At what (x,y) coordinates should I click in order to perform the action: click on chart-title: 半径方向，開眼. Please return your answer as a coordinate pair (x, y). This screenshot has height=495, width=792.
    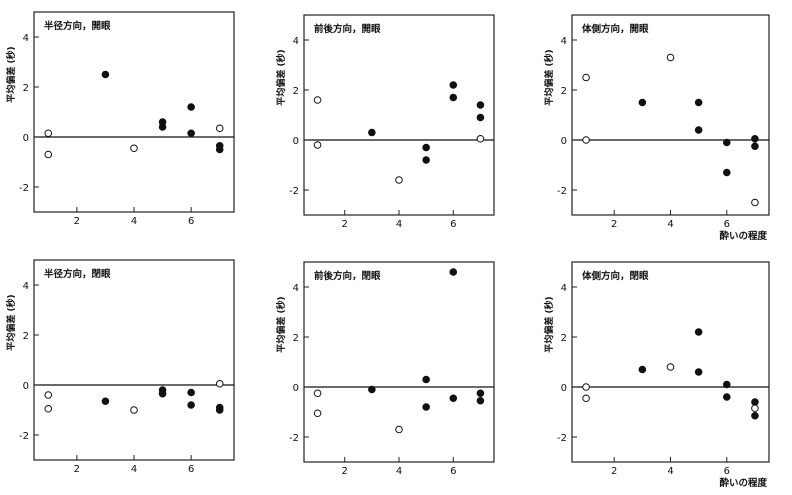
    Looking at the image, I should click on (77, 26).